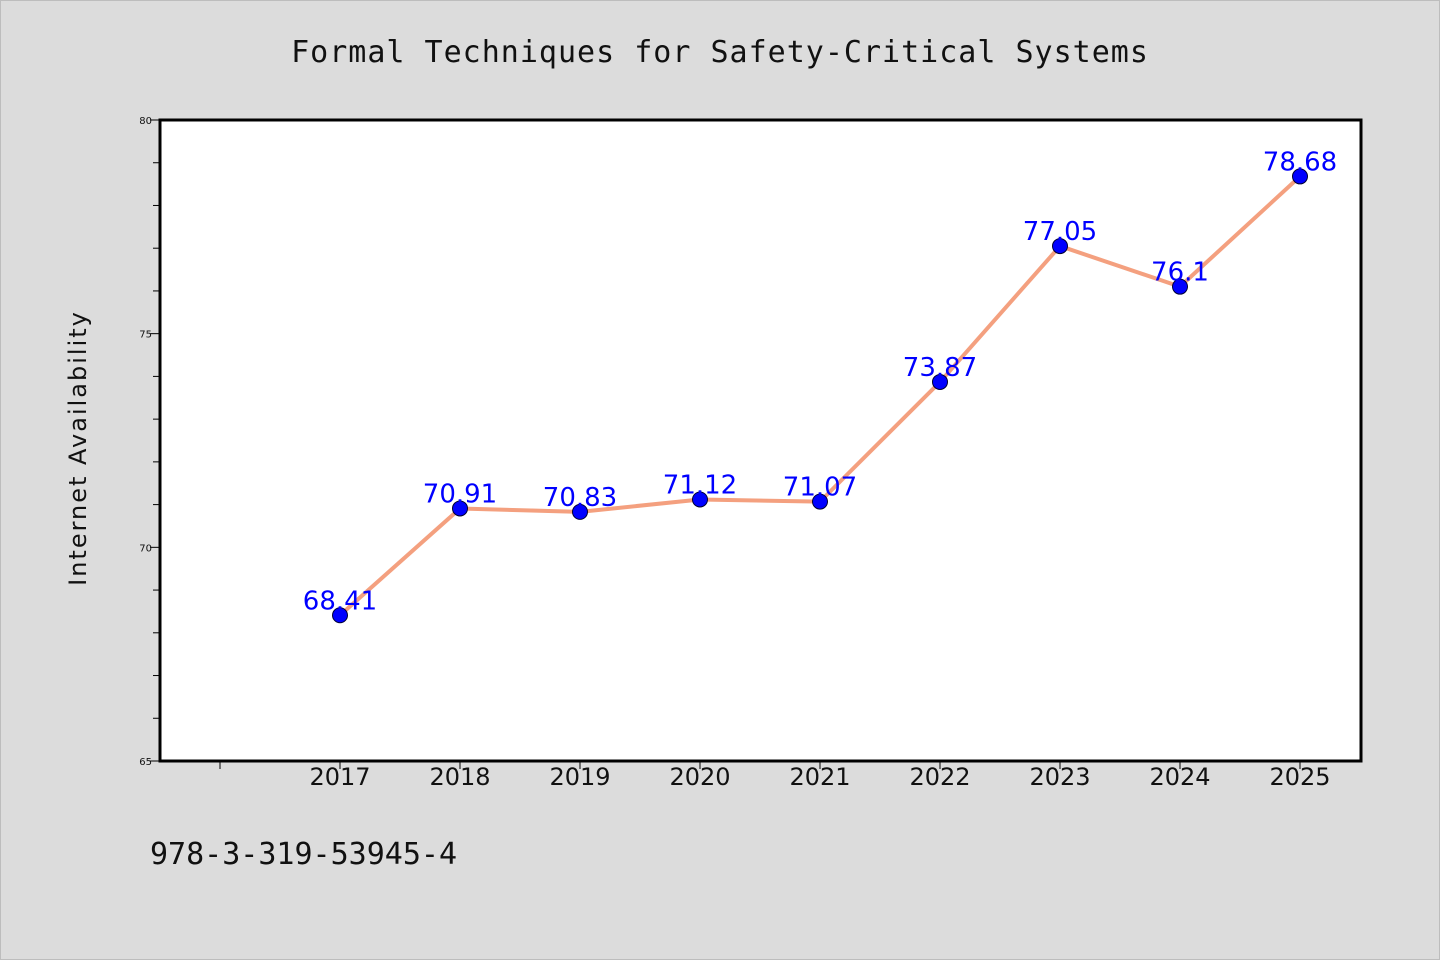 The image size is (1440, 960). What do you see at coordinates (145, 762) in the screenshot?
I see `y-tick-label: 65` at bounding box center [145, 762].